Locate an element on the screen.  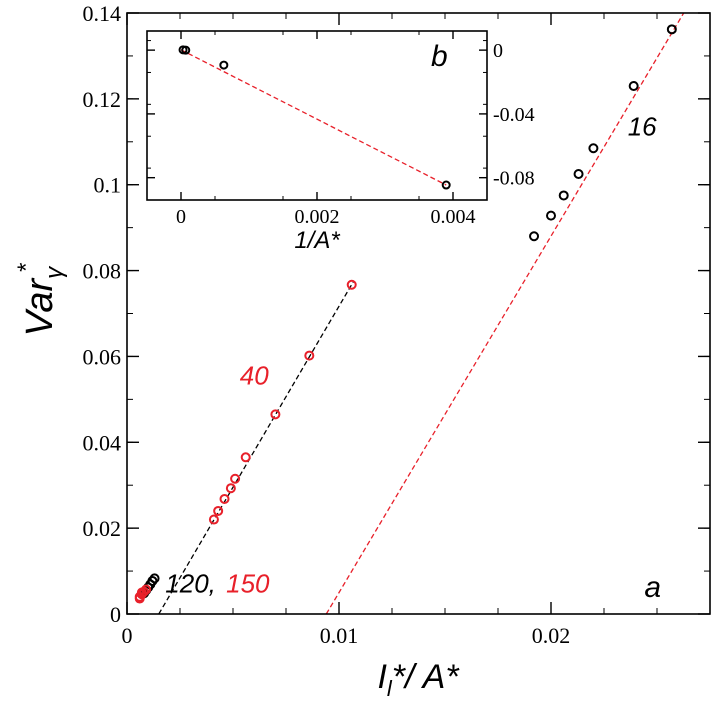
x-tick-label: 0.004 is located at coordinates (453, 217).